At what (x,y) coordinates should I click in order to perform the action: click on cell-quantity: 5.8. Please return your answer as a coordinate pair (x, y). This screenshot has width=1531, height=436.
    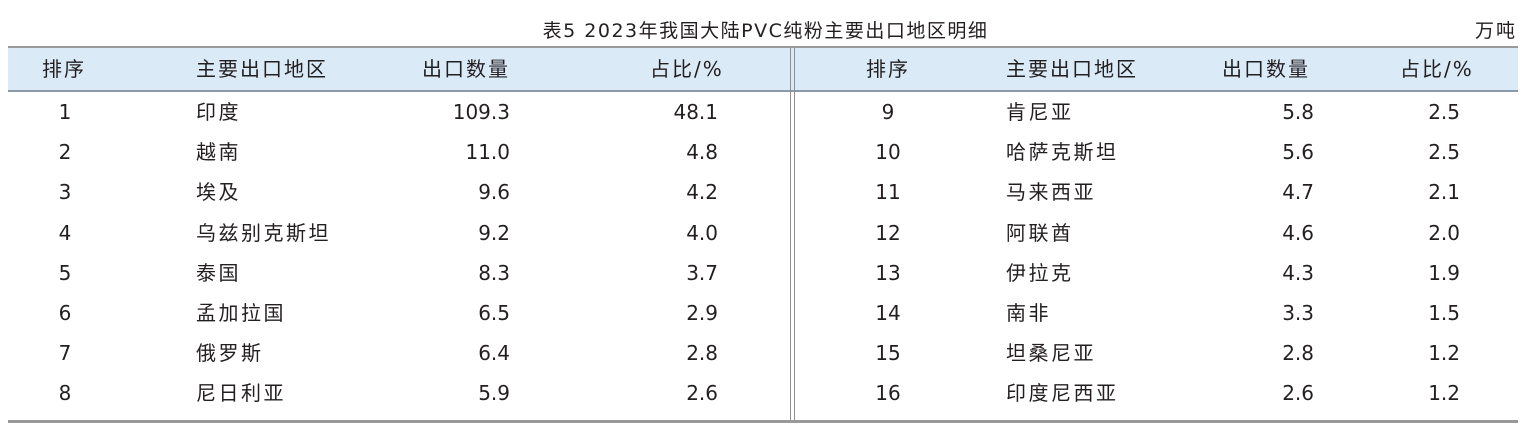
    Looking at the image, I should click on (1298, 112).